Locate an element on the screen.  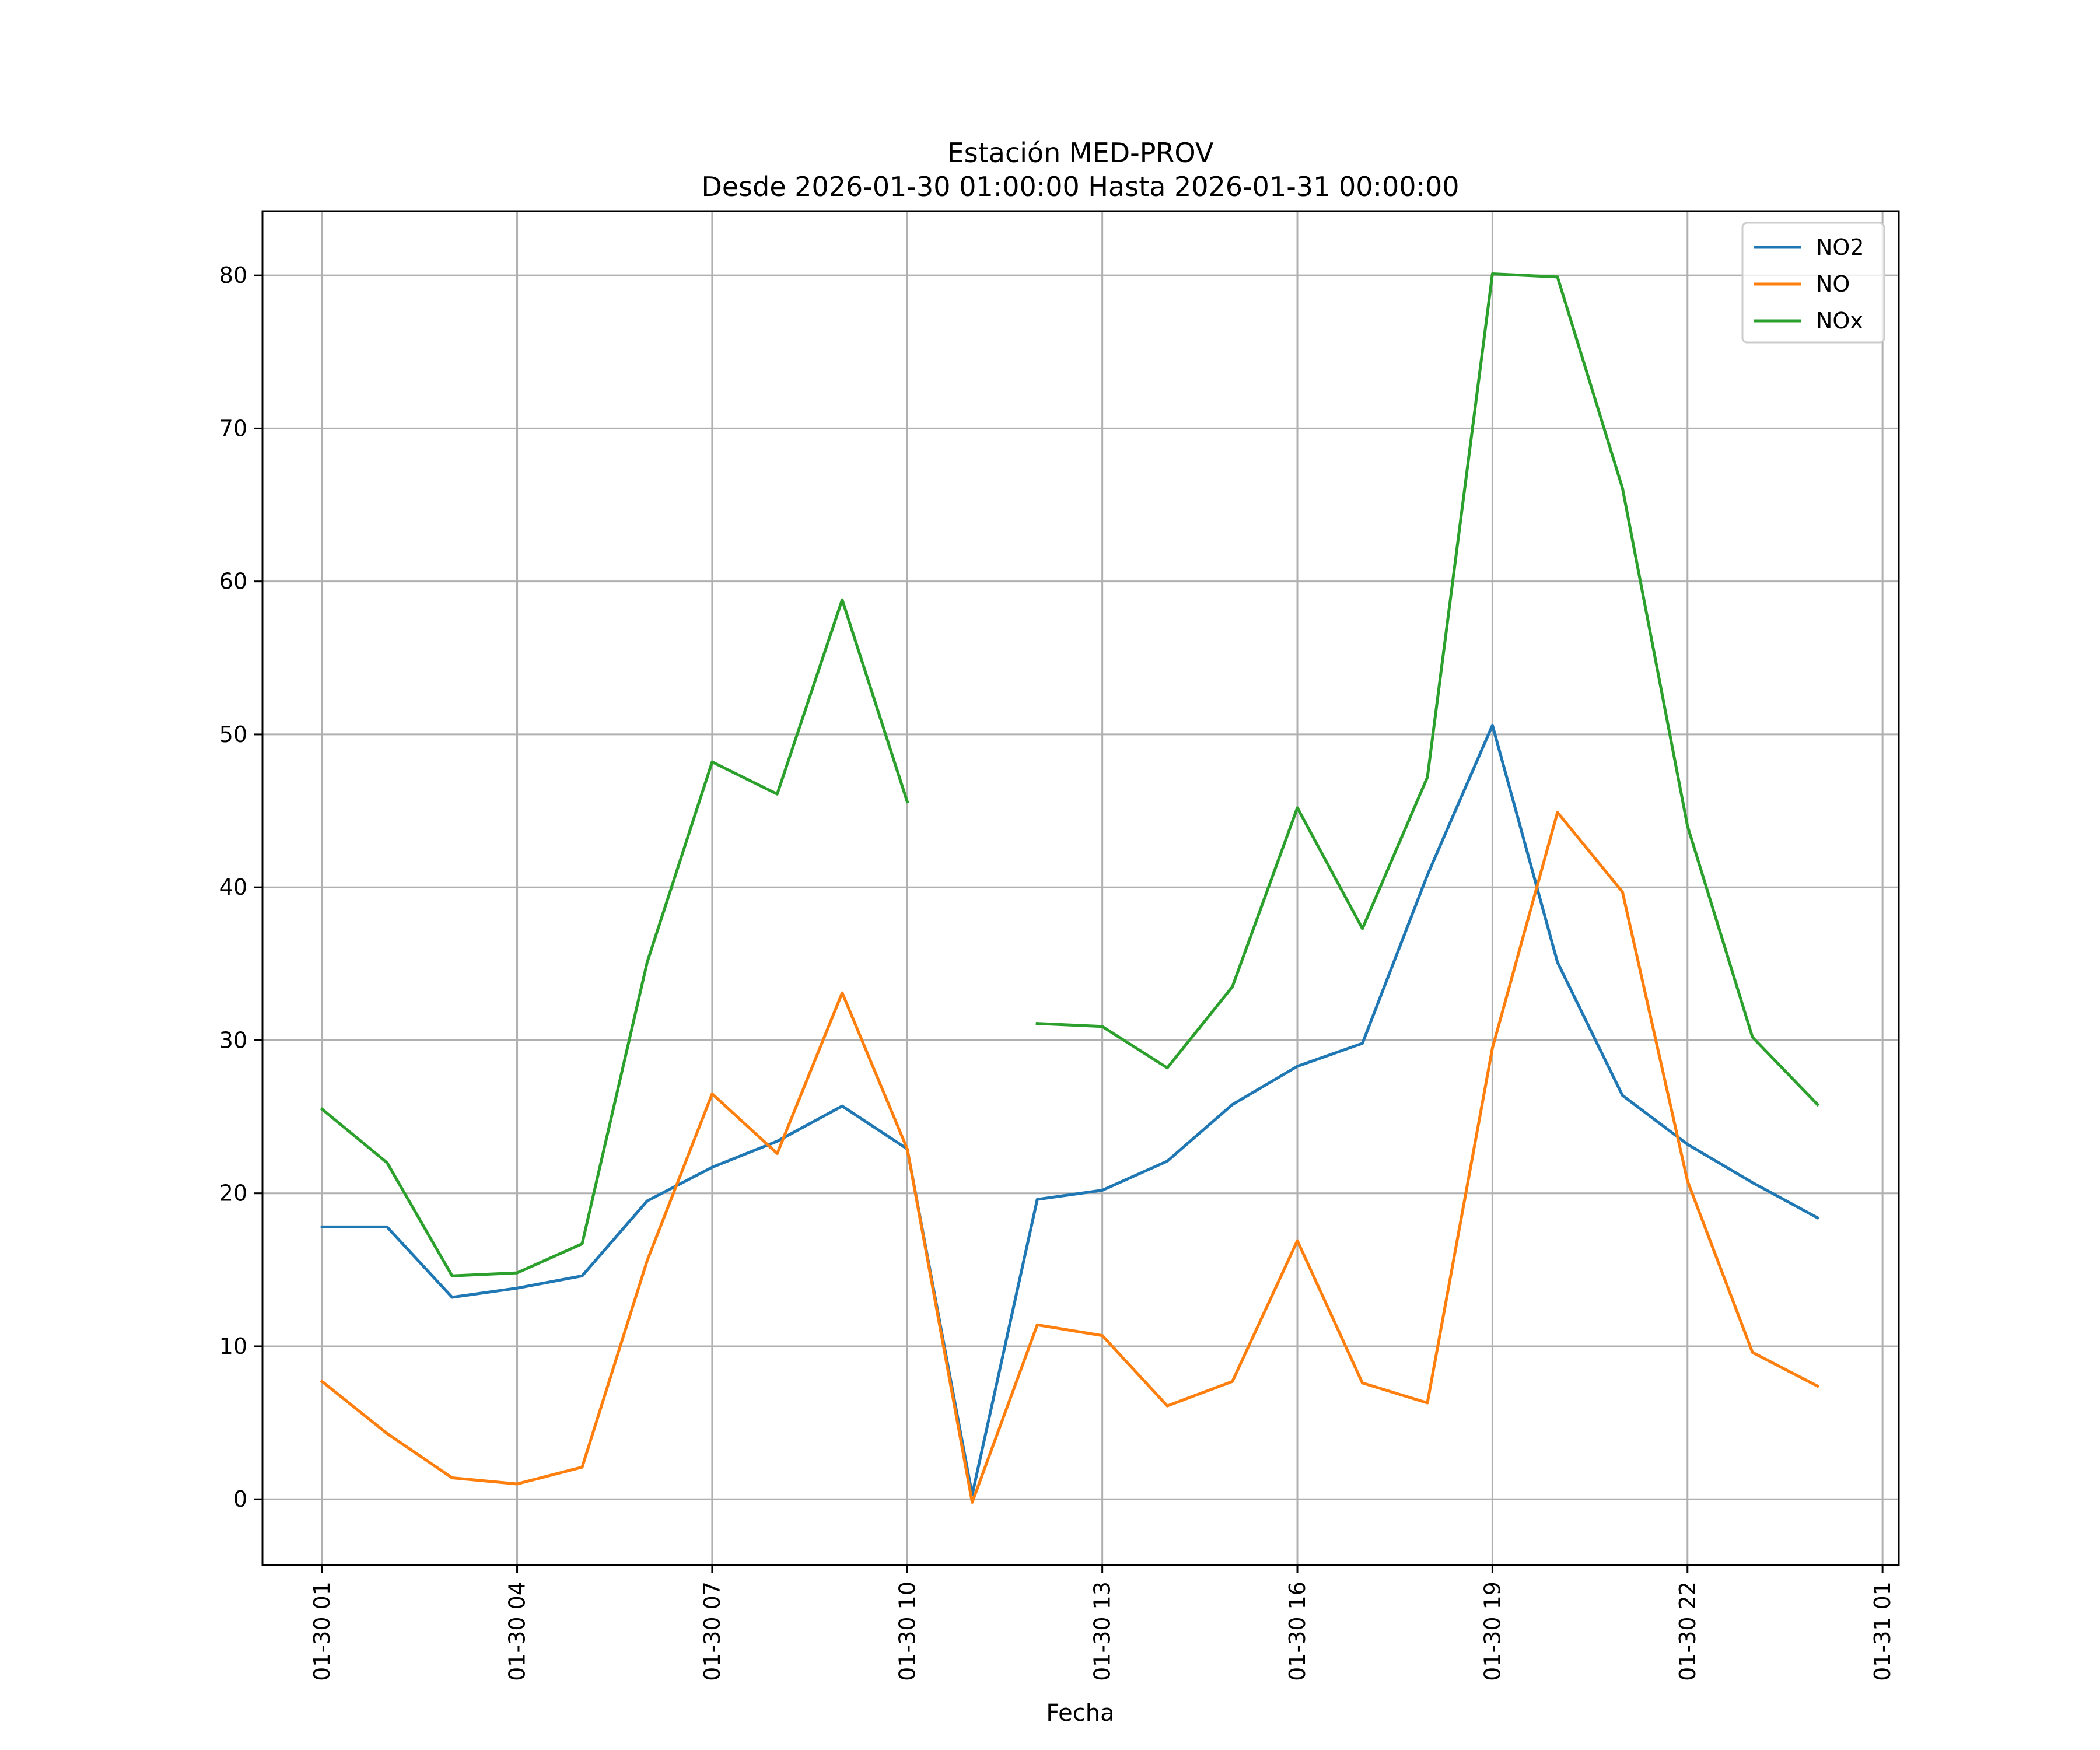
y-tick-label: 30 is located at coordinates (233, 1040).